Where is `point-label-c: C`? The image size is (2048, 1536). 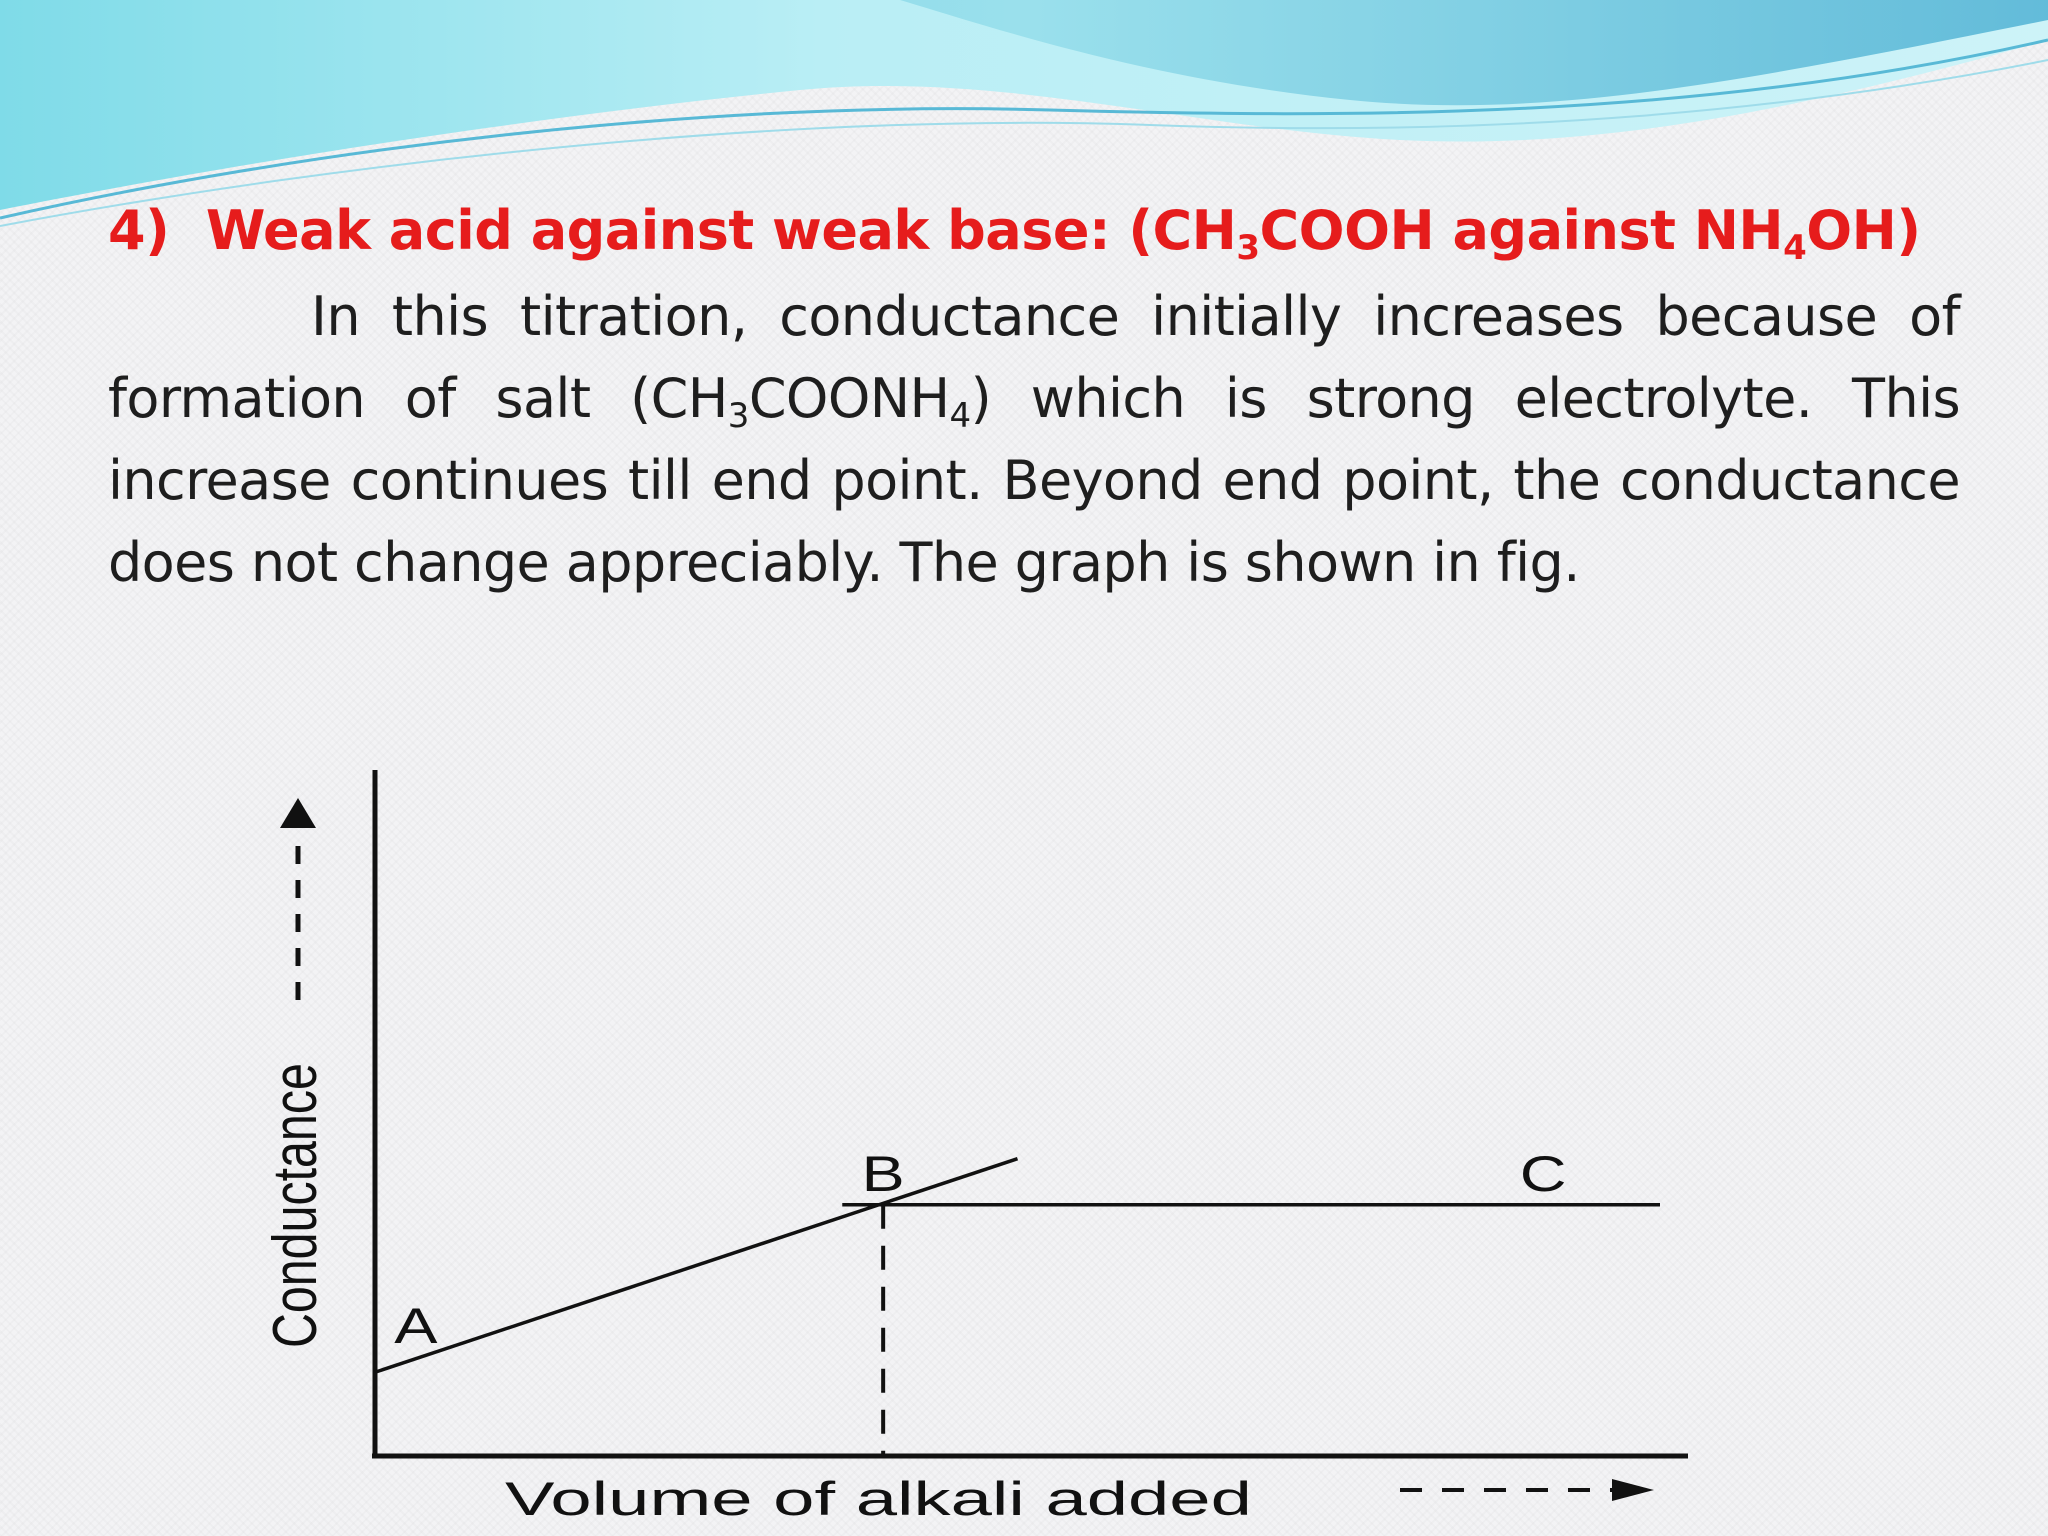 point-label-c: C is located at coordinates (1543, 1174).